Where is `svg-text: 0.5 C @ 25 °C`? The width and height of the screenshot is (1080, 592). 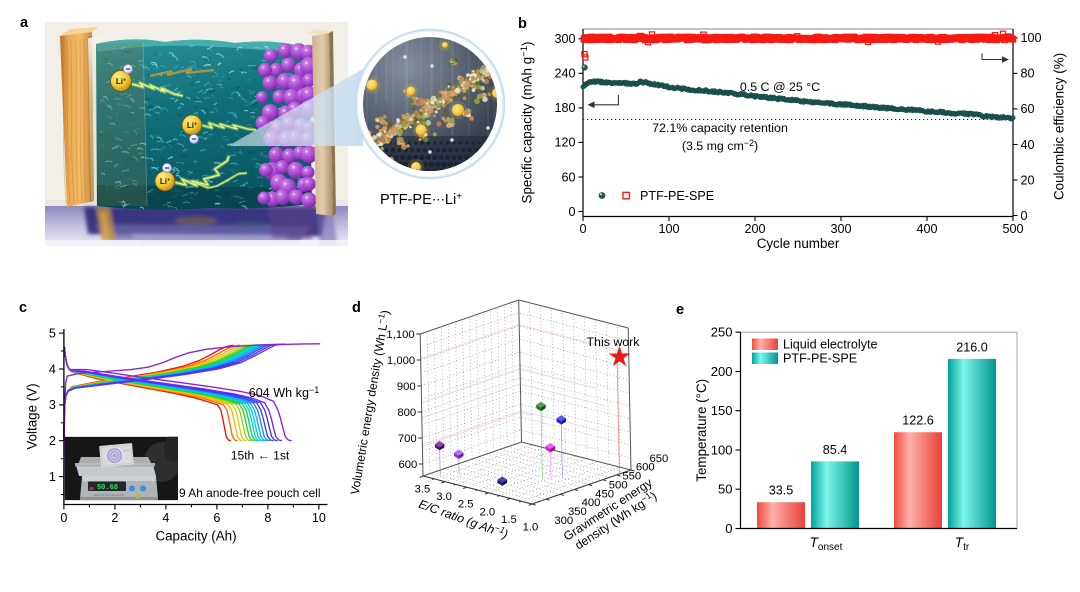 svg-text: 0.5 C @ 25 °C is located at coordinates (780, 87).